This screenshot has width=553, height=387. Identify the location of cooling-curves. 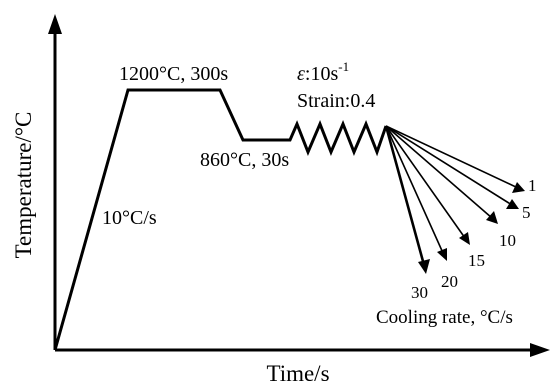
(454, 199).